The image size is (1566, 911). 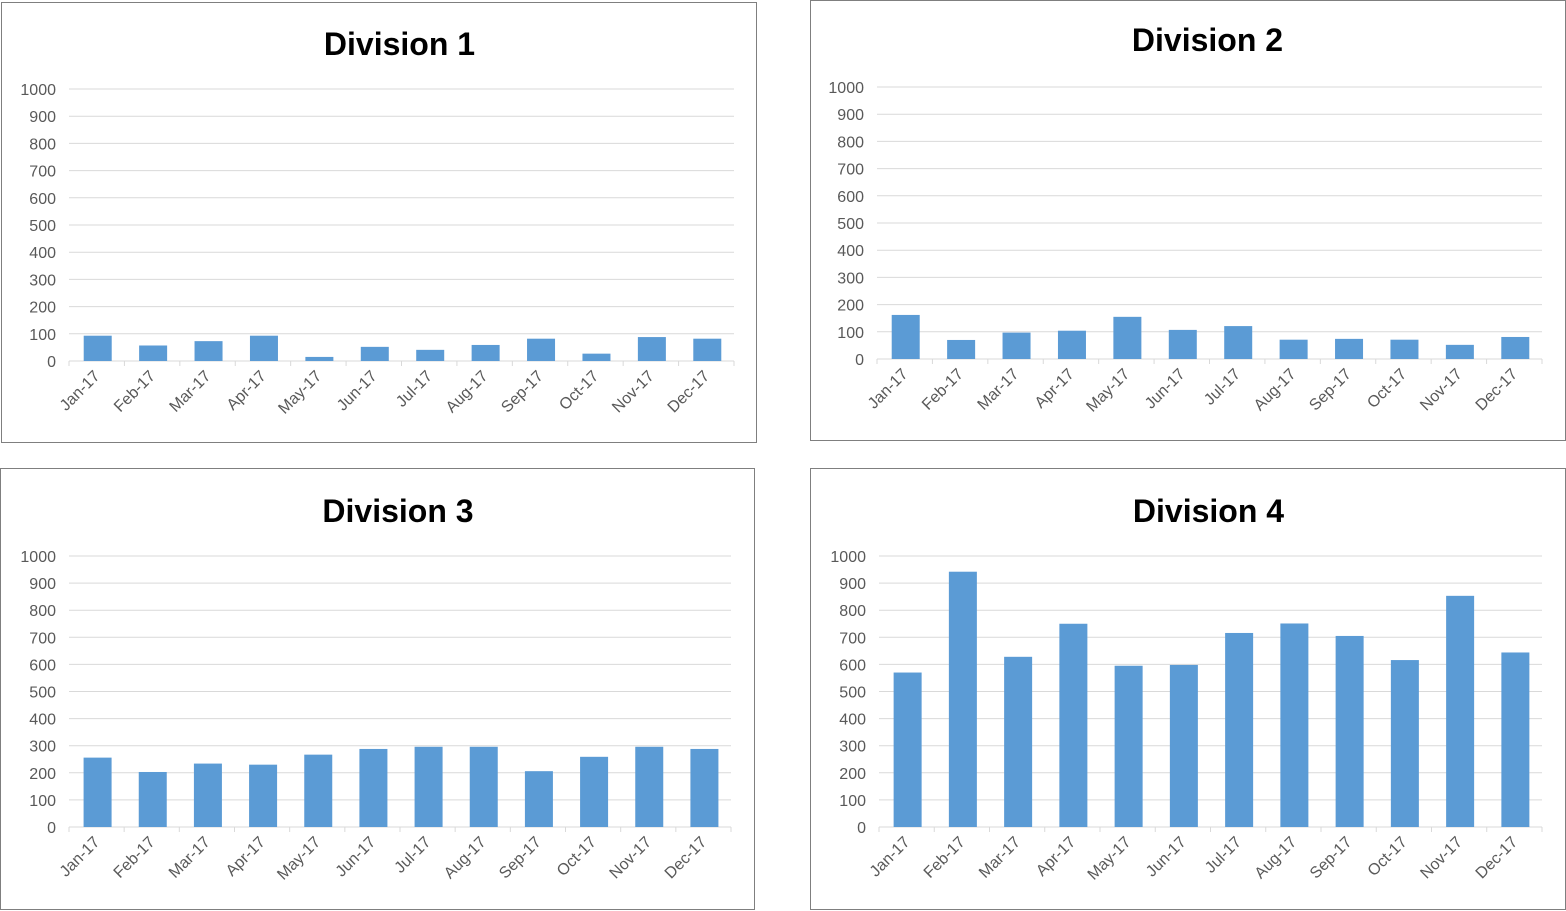 What do you see at coordinates (852, 747) in the screenshot?
I see `y-tick-label: 300` at bounding box center [852, 747].